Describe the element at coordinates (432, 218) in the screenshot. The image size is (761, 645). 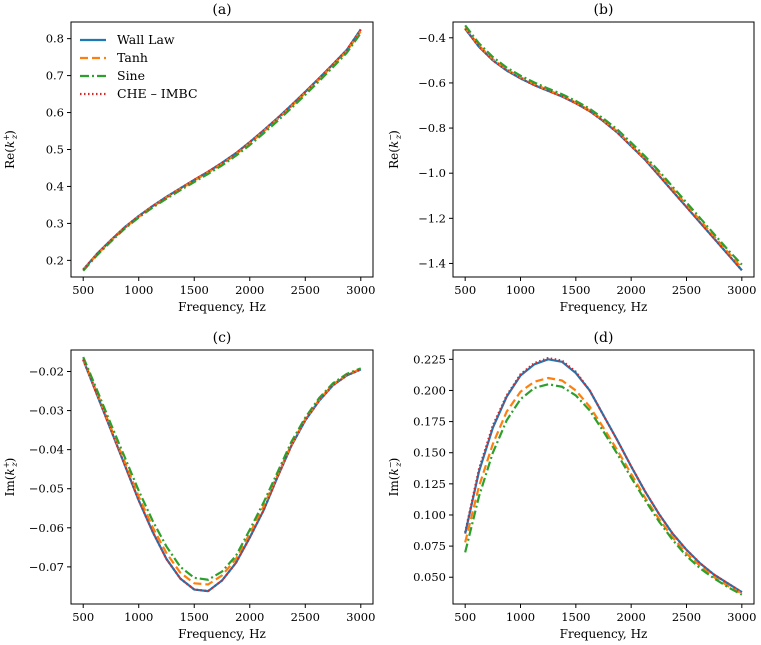
I see `y-tick-label: −1.2` at that location.